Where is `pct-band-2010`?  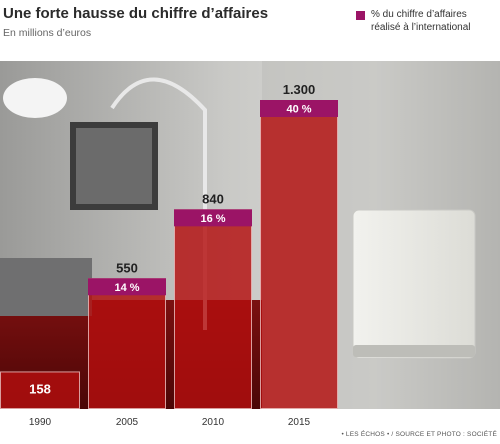 pct-band-2010 is located at coordinates (213, 218).